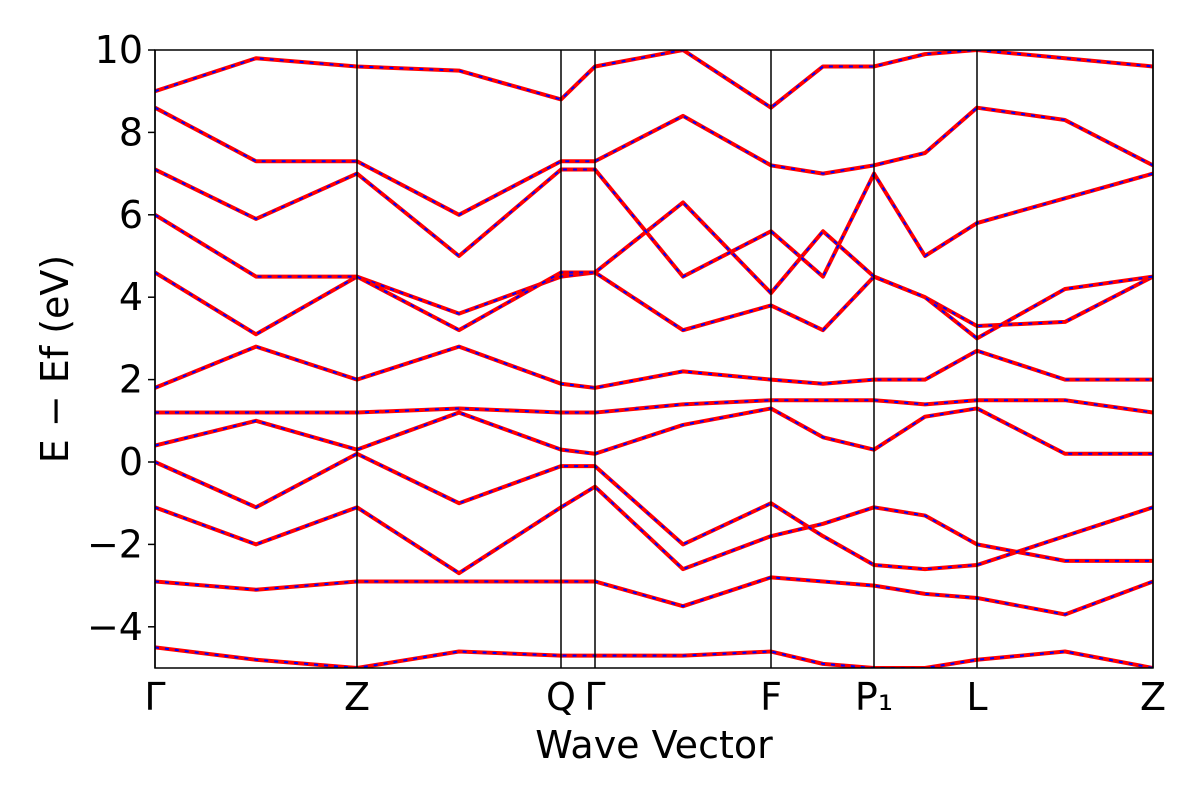 This screenshot has height=800, width=1200. Describe the element at coordinates (131, 297) in the screenshot. I see `y-tick-label: 4` at that location.